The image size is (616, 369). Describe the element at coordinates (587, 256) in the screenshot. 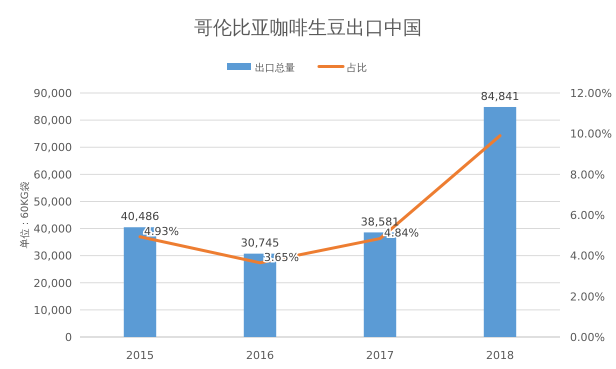

I see `y2-tick-label: 4.00%` at that location.